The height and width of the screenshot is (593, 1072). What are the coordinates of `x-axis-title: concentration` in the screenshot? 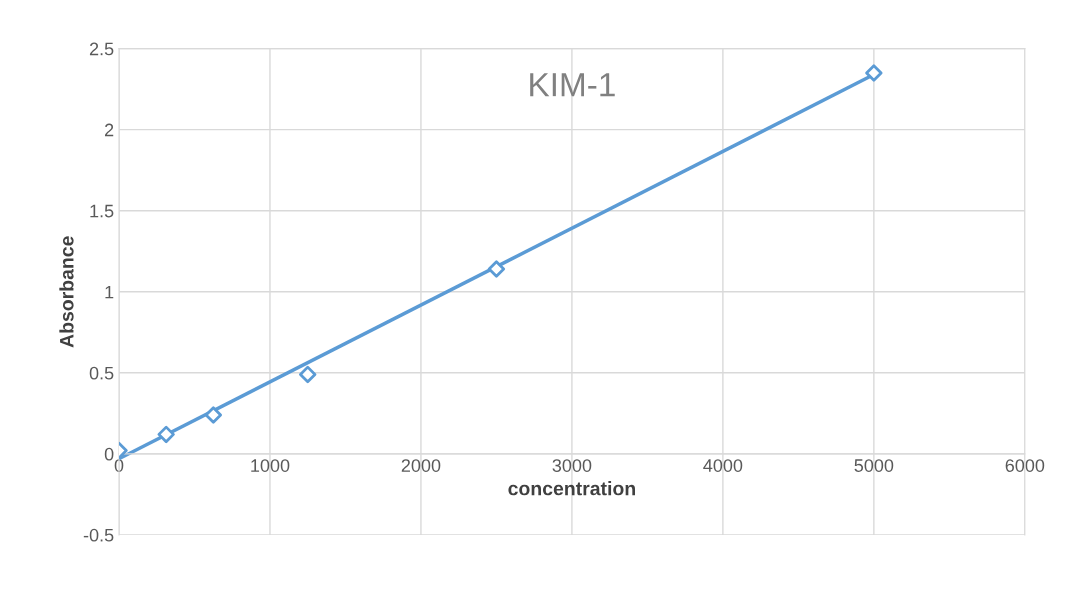 It's located at (571, 488).